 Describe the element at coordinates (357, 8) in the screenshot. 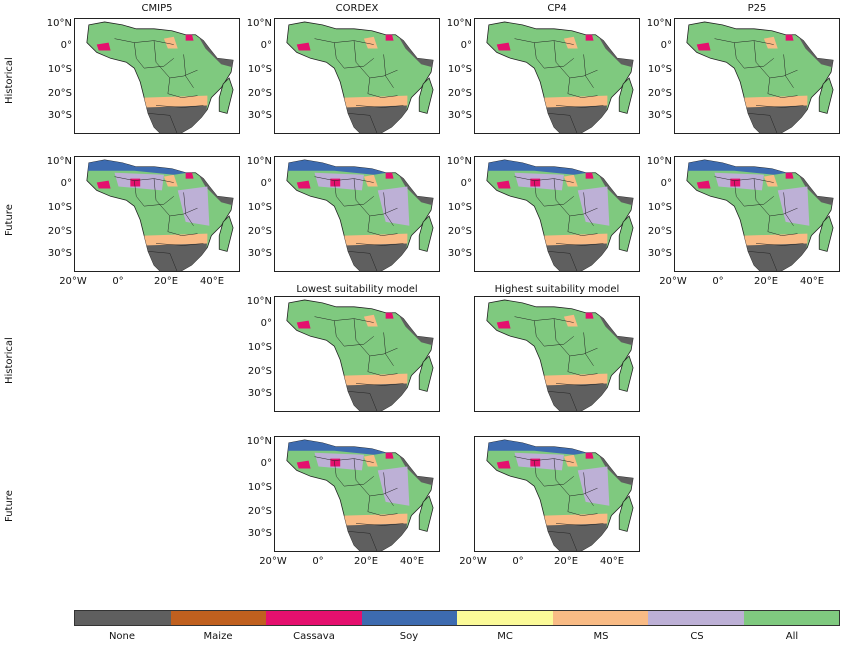

I see `col-title-cordex: CORDEX` at that location.